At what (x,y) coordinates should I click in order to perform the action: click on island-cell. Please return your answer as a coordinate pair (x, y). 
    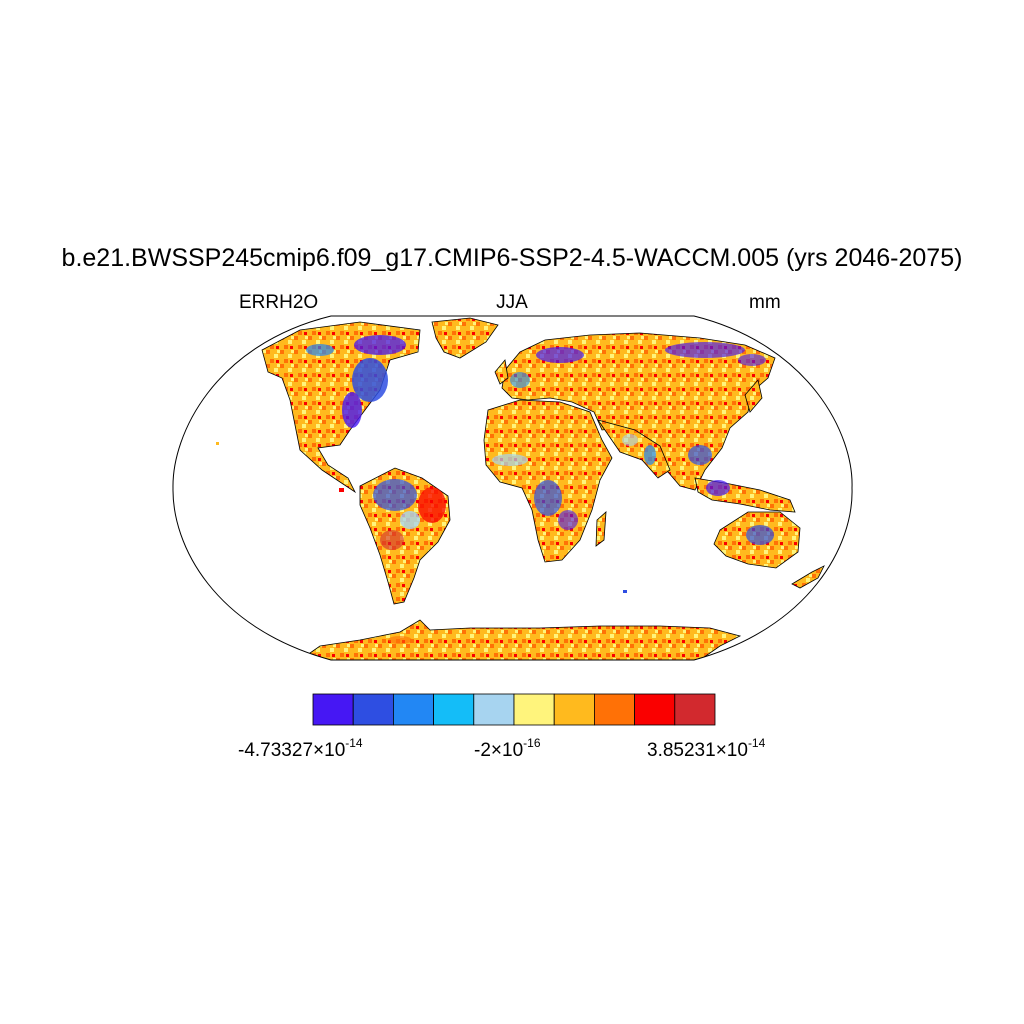
    Looking at the image, I should click on (625, 591).